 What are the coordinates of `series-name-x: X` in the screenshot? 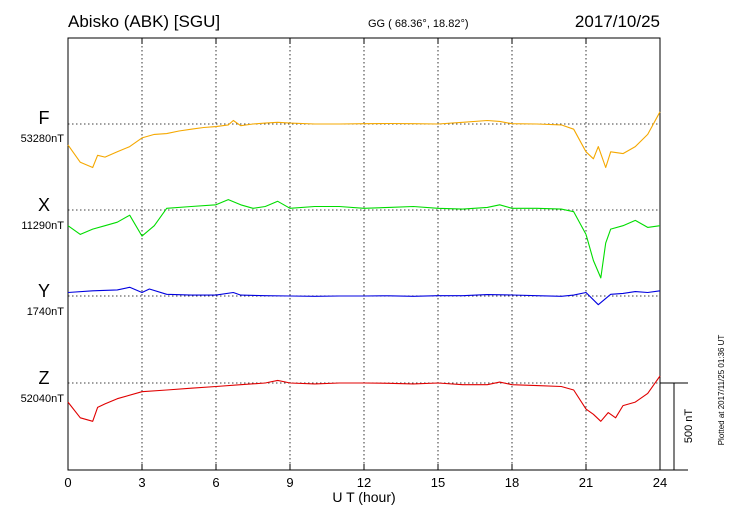 It's located at (44, 205).